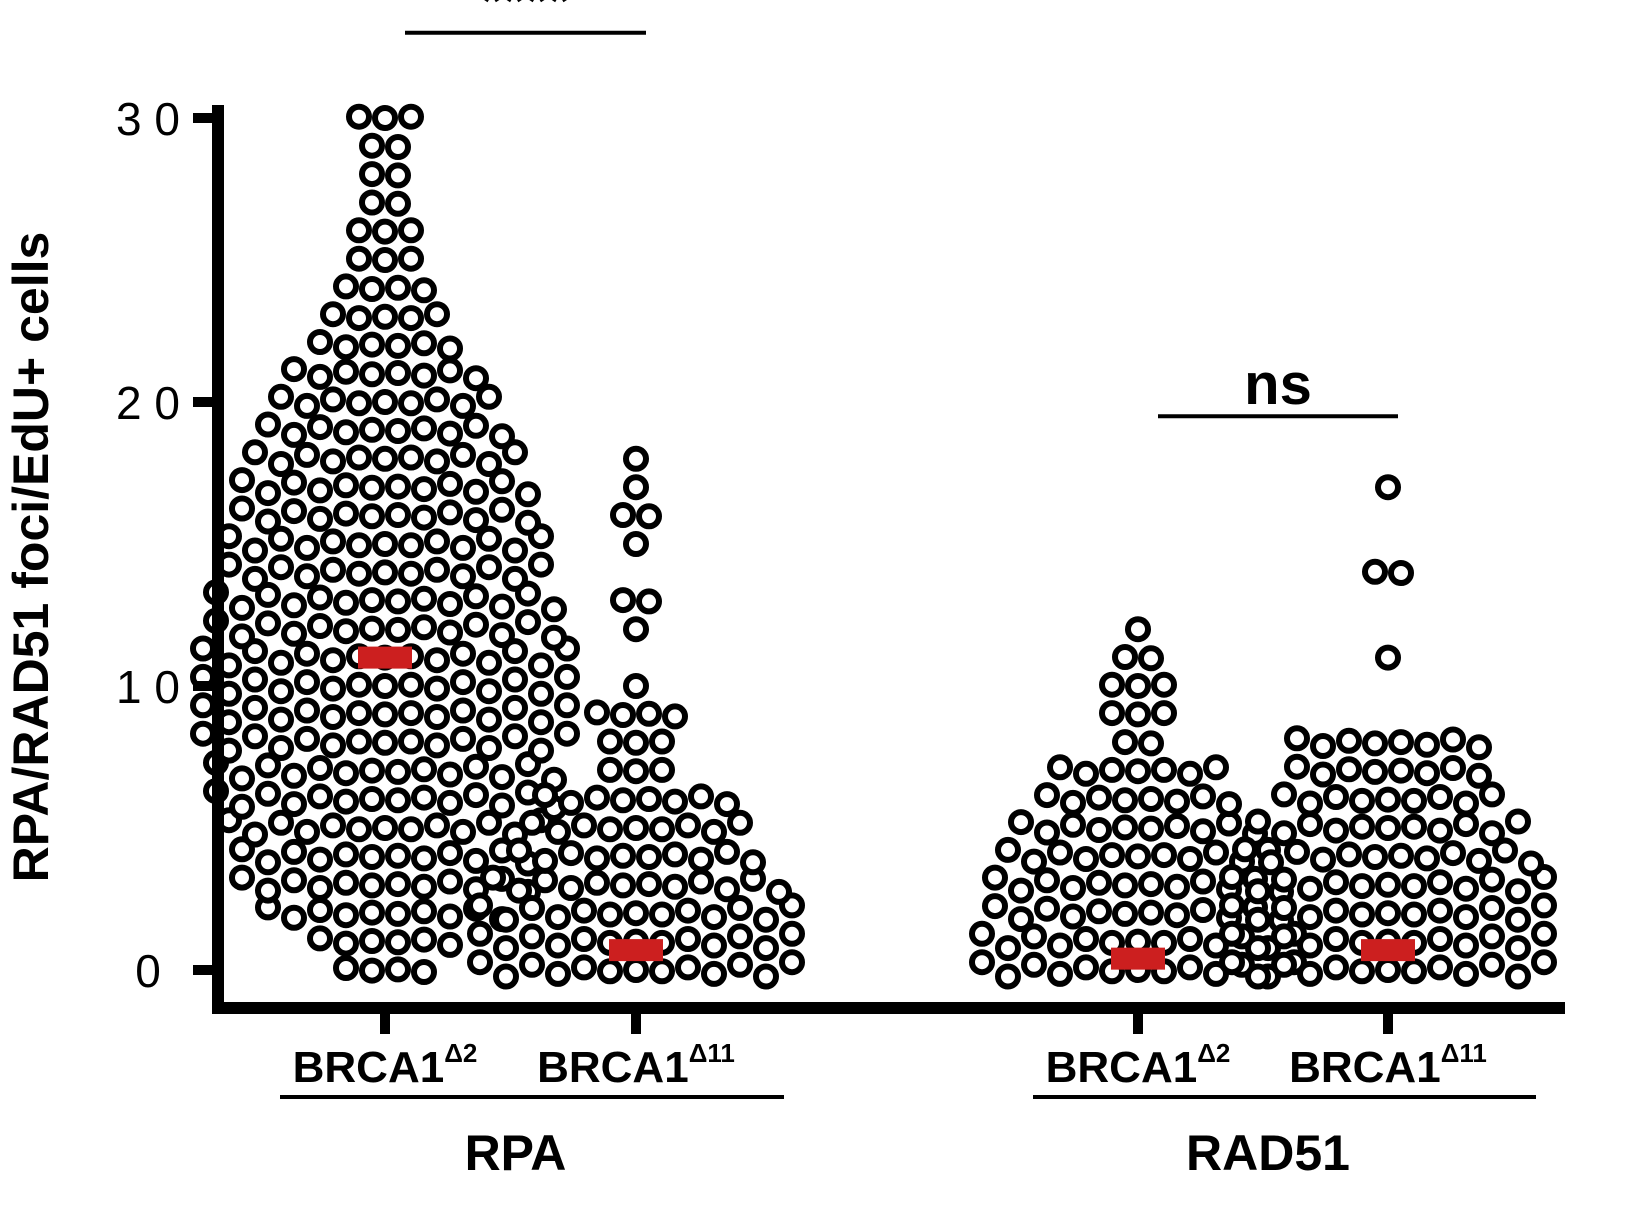  Describe the element at coordinates (908, 1138) in the screenshot. I see `group-labels: RPA RAD51` at that location.